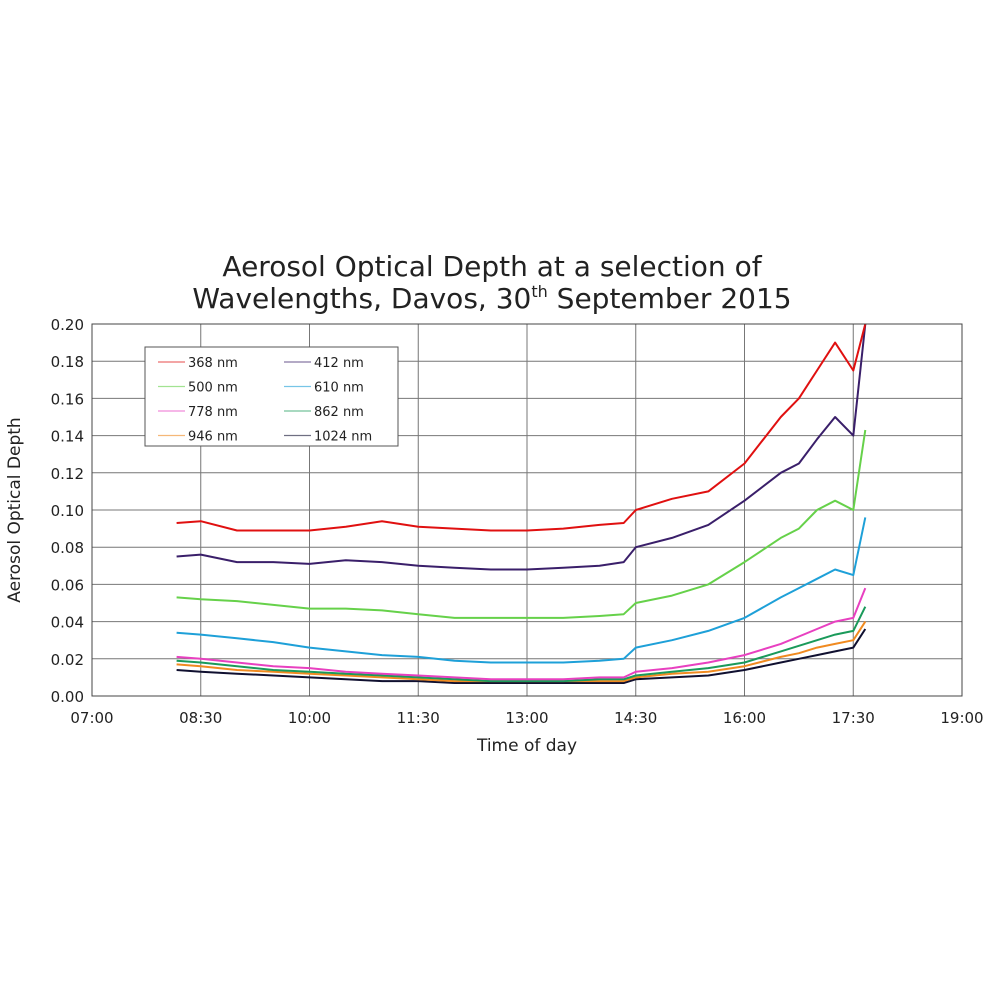 This screenshot has height=1000, width=1000. I want to click on x-tick-label: 10:00, so click(309, 718).